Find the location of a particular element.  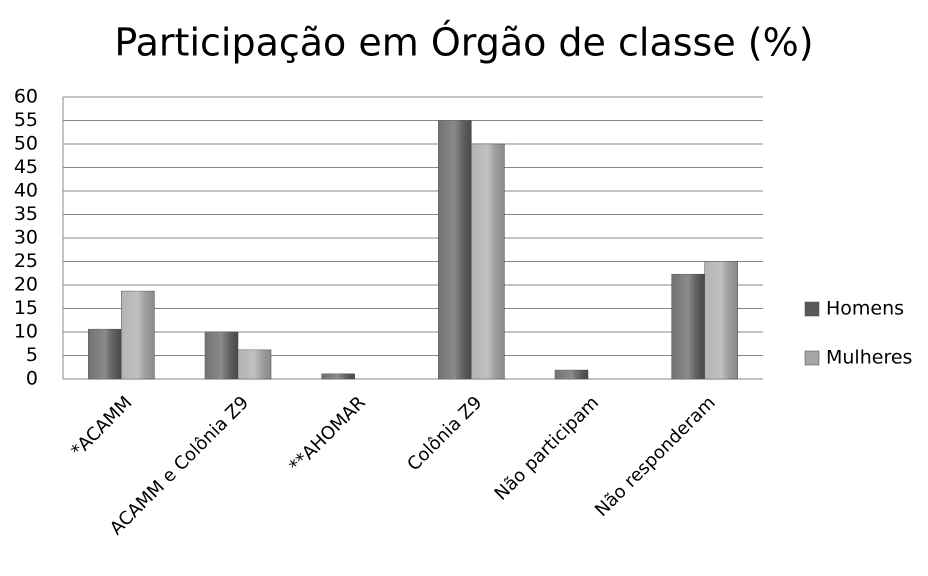

y-tick-label: 15 is located at coordinates (26, 308).